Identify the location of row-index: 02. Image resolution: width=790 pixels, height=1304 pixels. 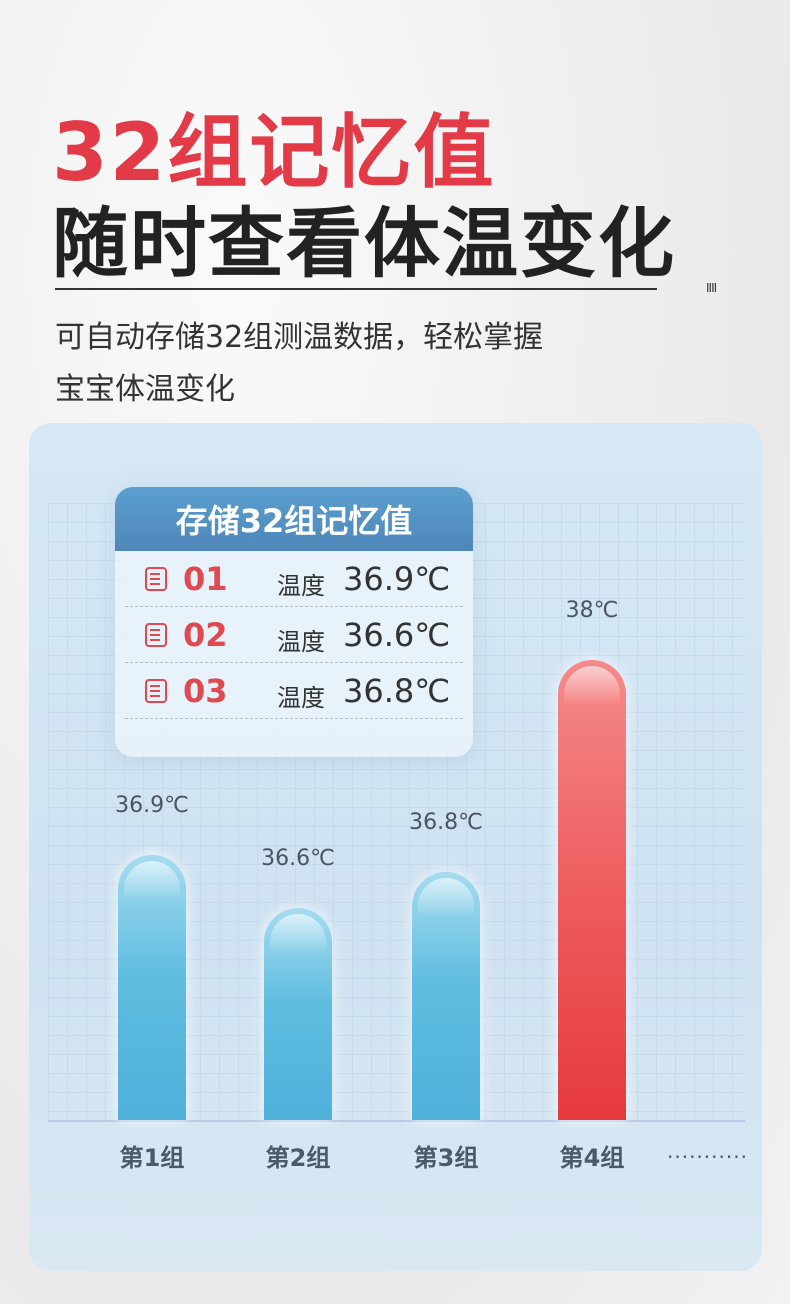
(205, 635).